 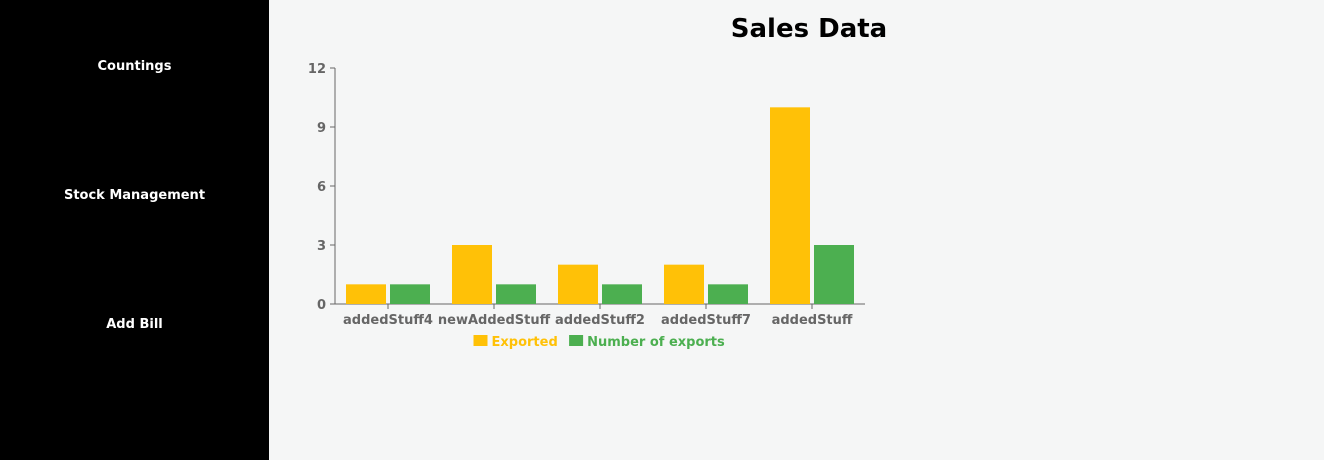 I want to click on sidebar-item-stock-management: Stock Management, so click(x=134, y=195).